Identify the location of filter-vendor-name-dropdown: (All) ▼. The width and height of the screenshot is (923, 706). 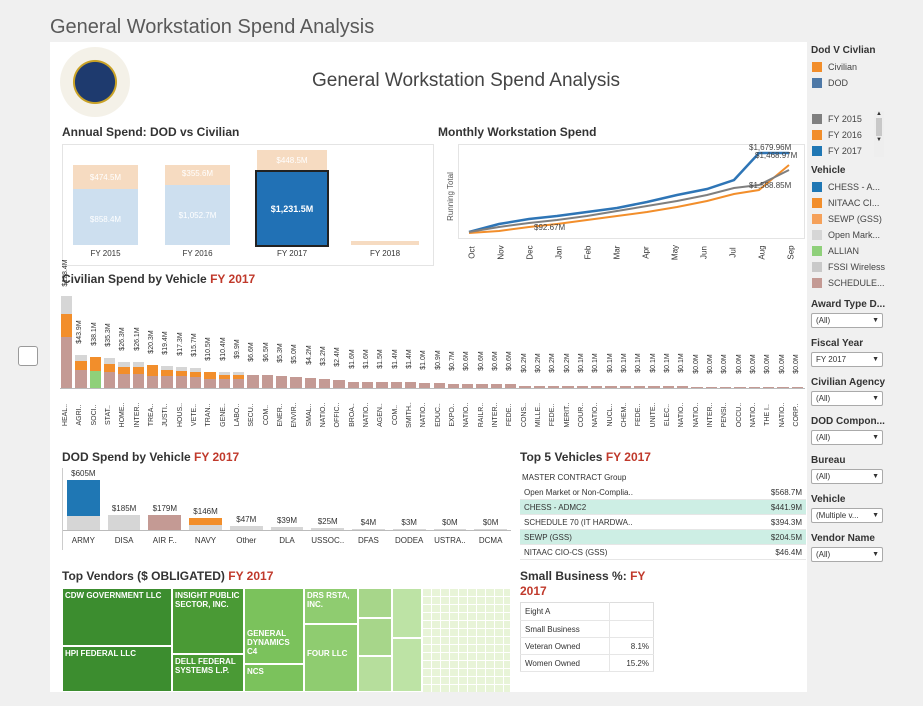
(847, 554).